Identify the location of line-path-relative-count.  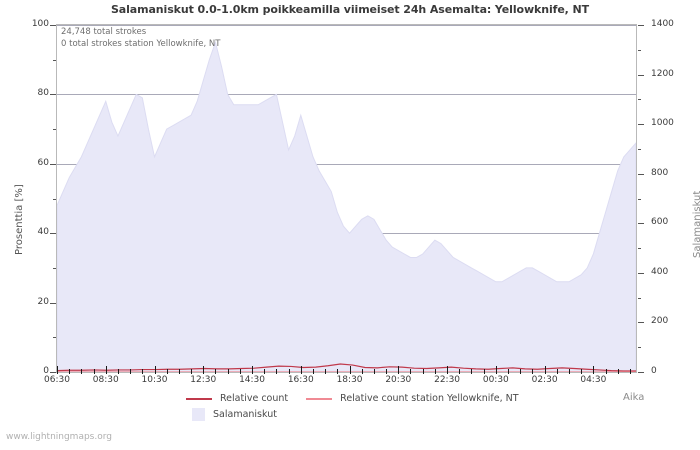
(346, 367).